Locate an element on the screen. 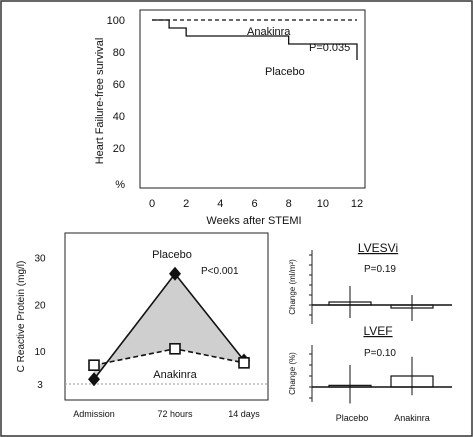 This screenshot has width=473, height=437. survival-series-label: Anakinra is located at coordinates (269, 32).